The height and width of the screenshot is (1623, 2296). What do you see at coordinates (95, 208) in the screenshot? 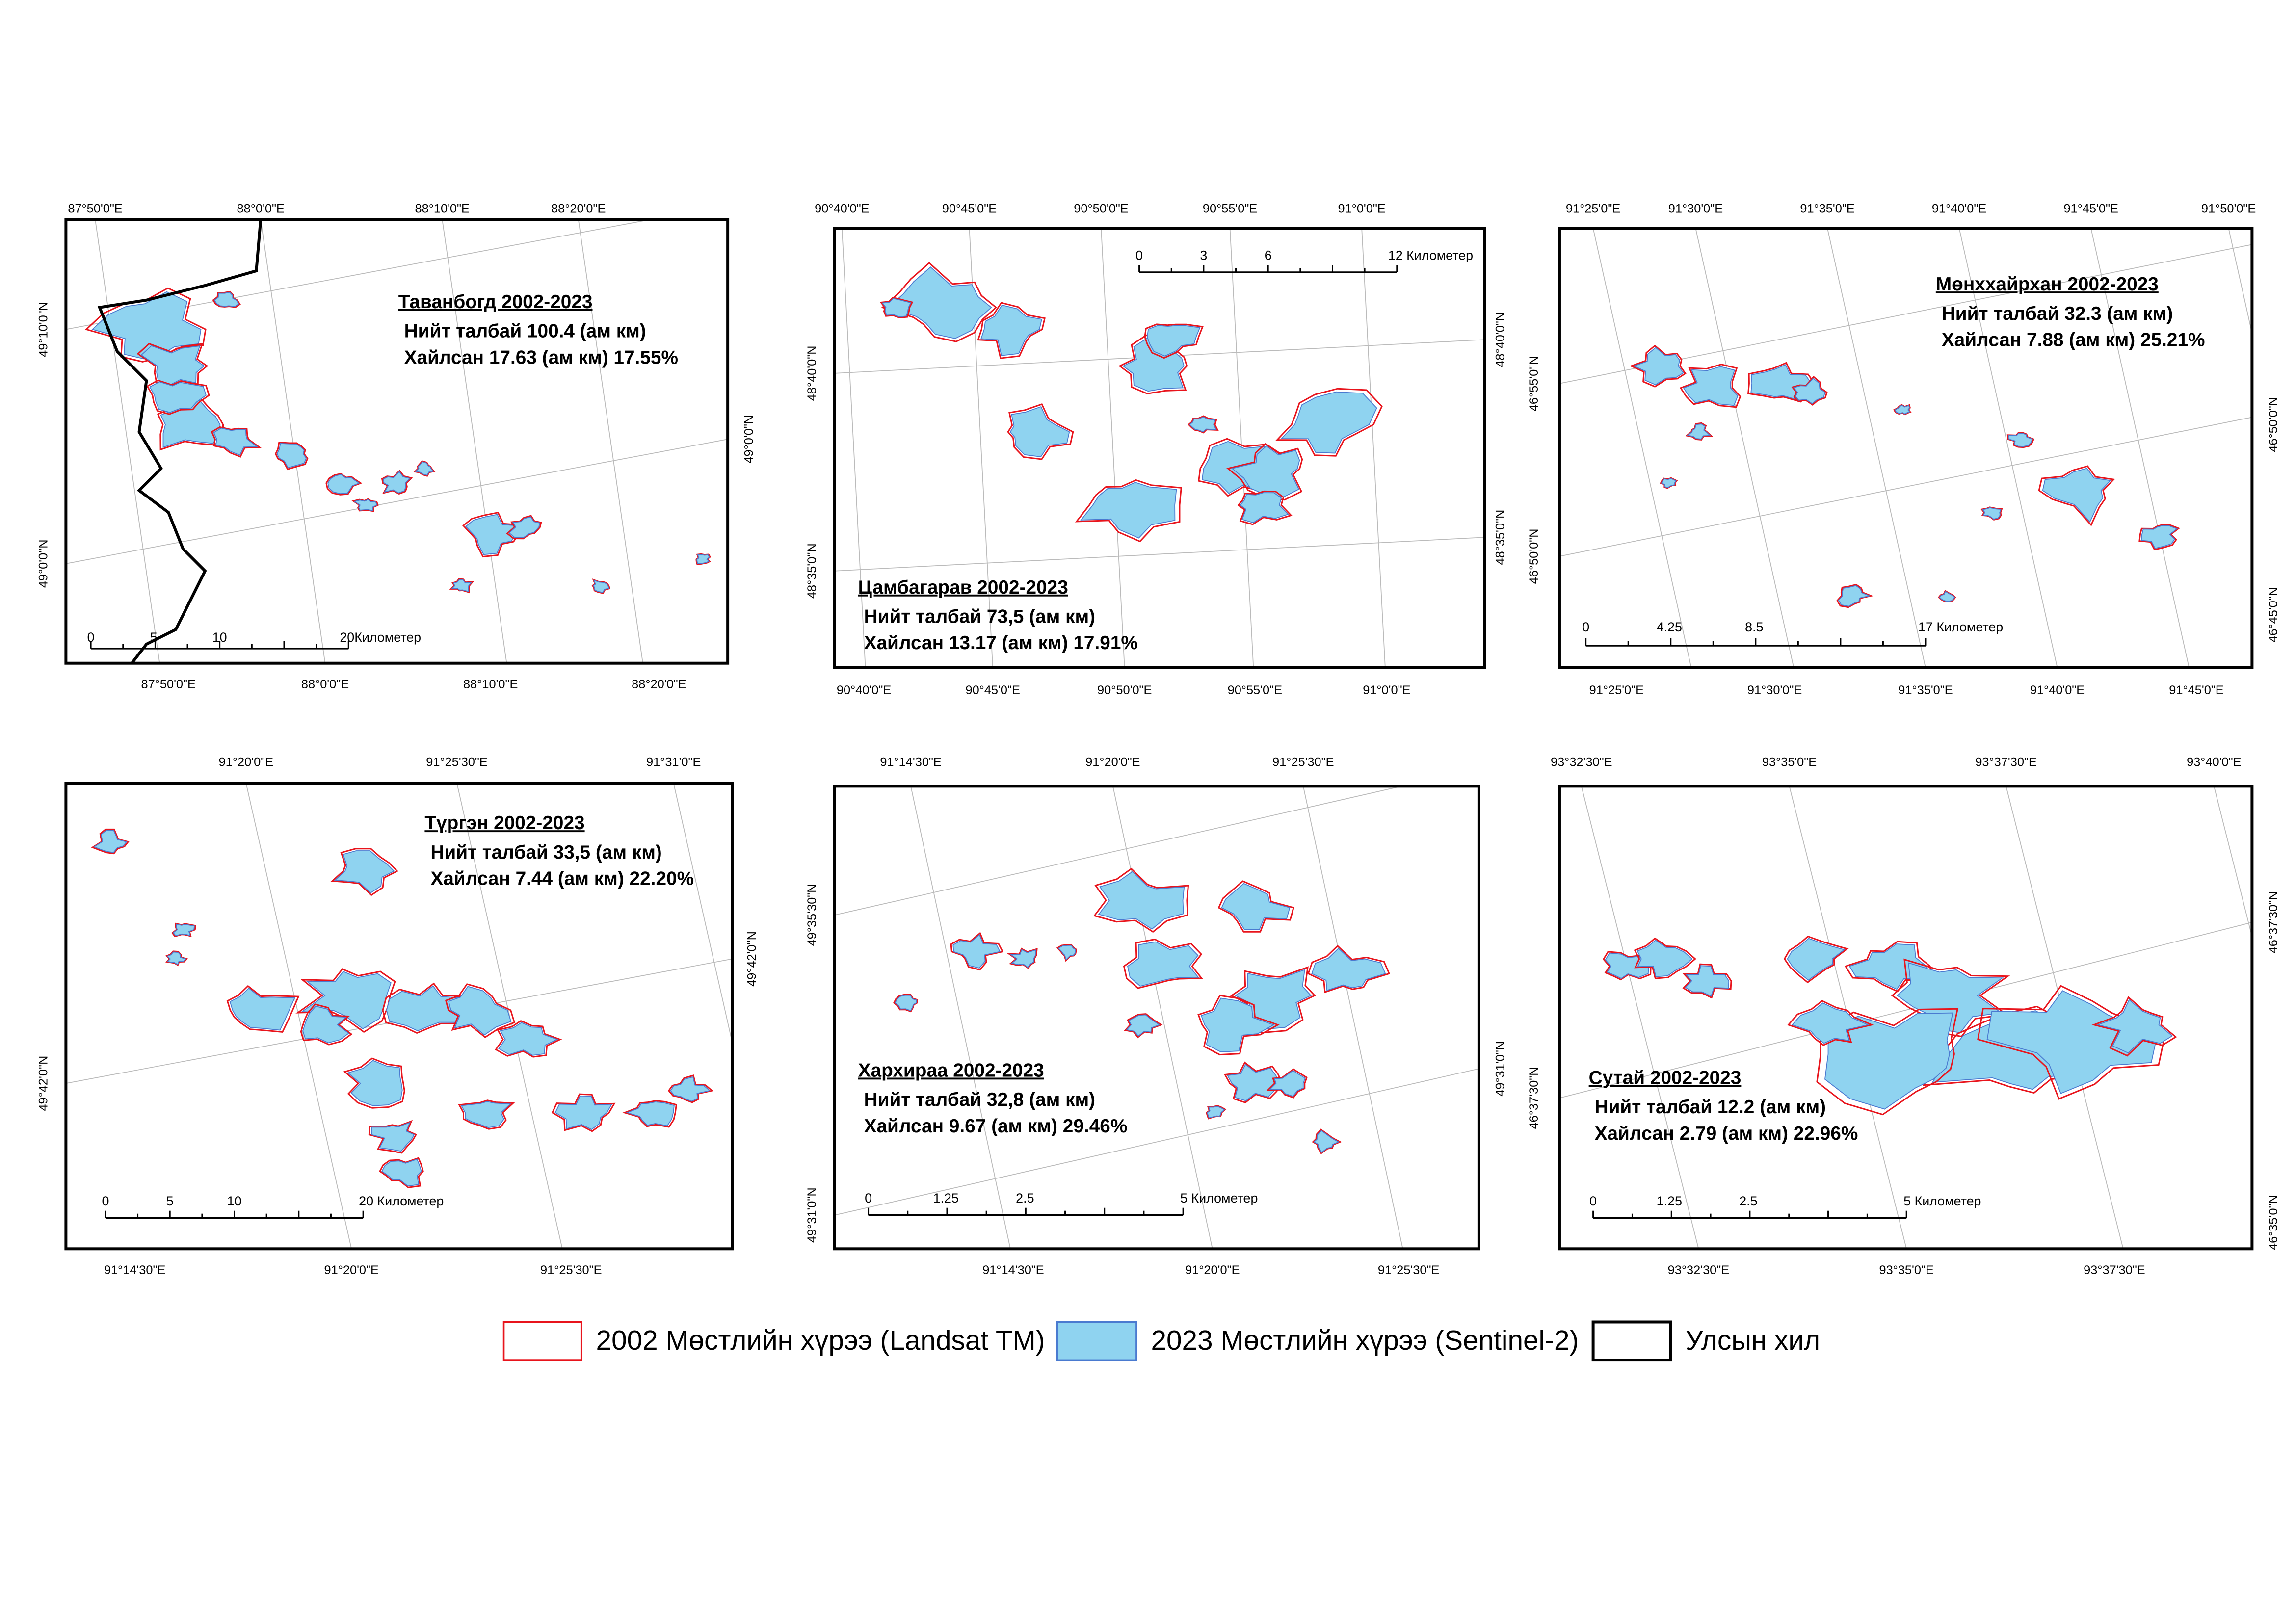
I see `longitude-label: 87°50'0"E` at bounding box center [95, 208].